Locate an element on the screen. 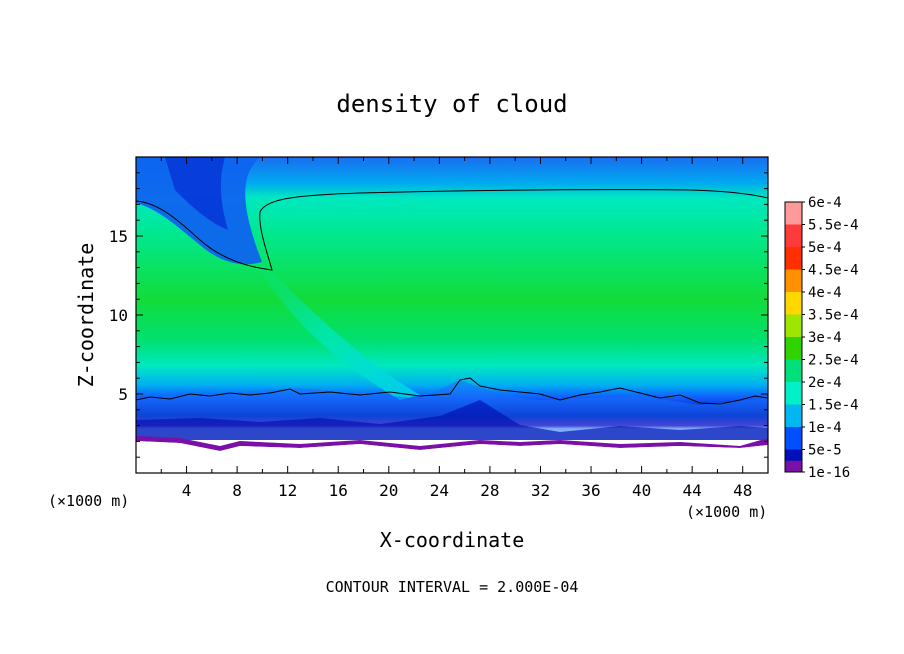 This screenshot has width=904, height=654. colorbar-label: 6e-4 is located at coordinates (825, 203).